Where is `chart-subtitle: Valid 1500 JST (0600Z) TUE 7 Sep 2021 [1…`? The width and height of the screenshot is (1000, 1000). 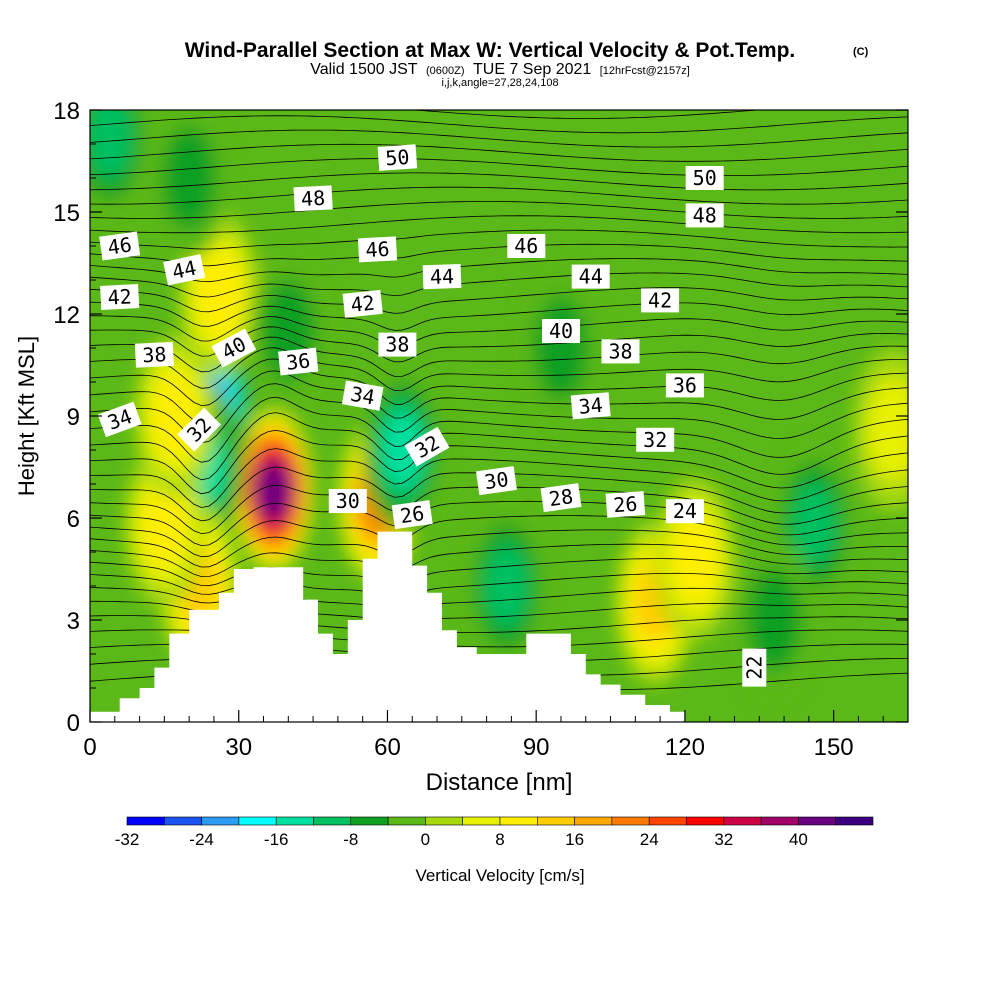 chart-subtitle: Valid 1500 JST (0600Z) TUE 7 Sep 2021 [1… is located at coordinates (500, 69).